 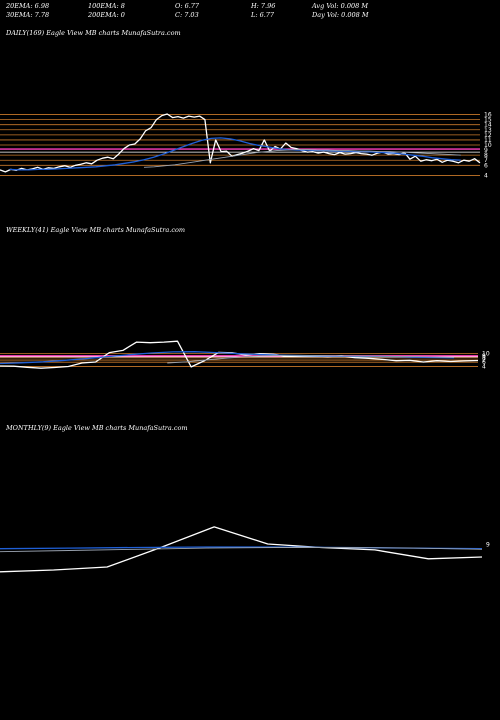 I want to click on weekly-tick-label-5: 4, so click(x=484, y=366).